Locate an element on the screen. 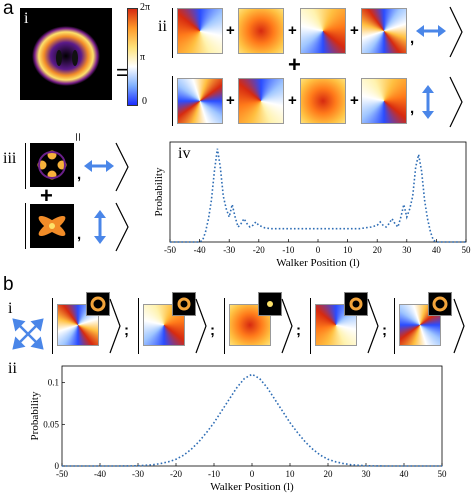 The image size is (474, 502). phase-colorbar is located at coordinates (132, 57).